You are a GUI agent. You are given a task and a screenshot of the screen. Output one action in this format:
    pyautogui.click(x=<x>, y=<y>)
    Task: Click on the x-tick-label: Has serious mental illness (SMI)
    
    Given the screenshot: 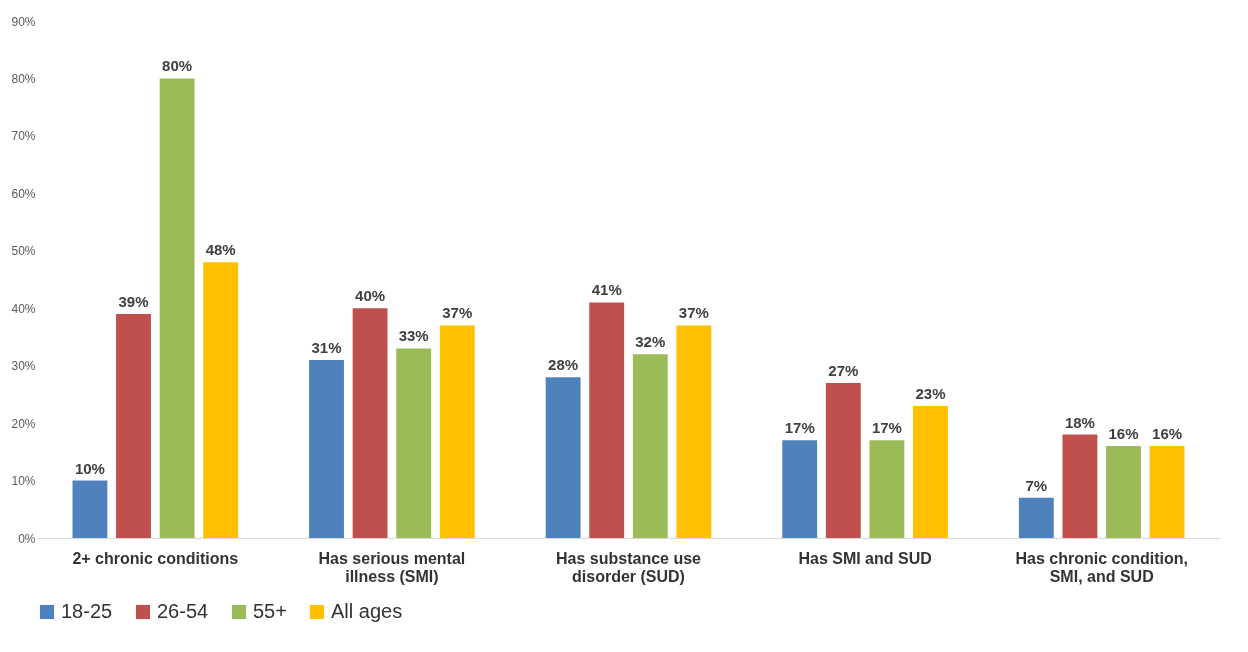 What is the action you would take?
    pyautogui.click(x=392, y=567)
    